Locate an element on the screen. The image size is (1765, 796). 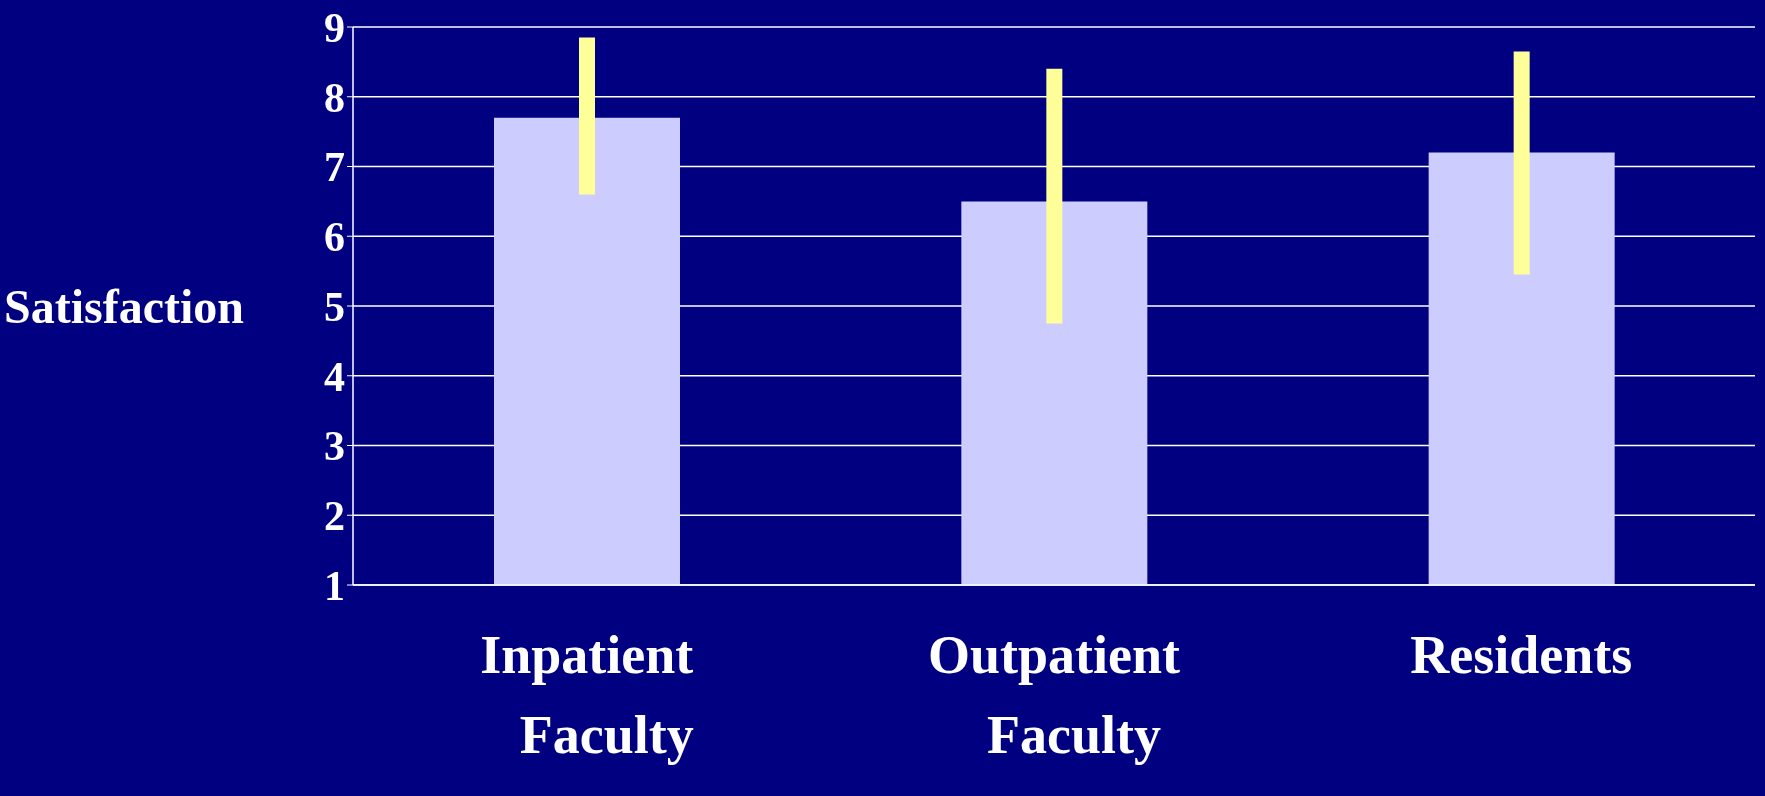
y-tick-label: 4 is located at coordinates (334, 376).